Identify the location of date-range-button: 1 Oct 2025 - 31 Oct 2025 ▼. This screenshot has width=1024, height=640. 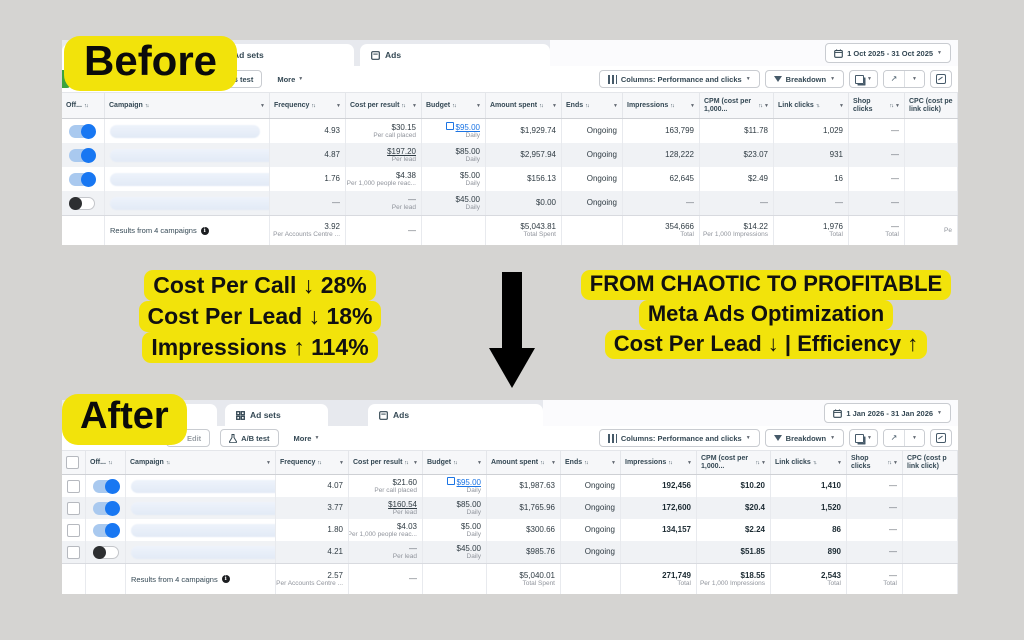
(888, 53).